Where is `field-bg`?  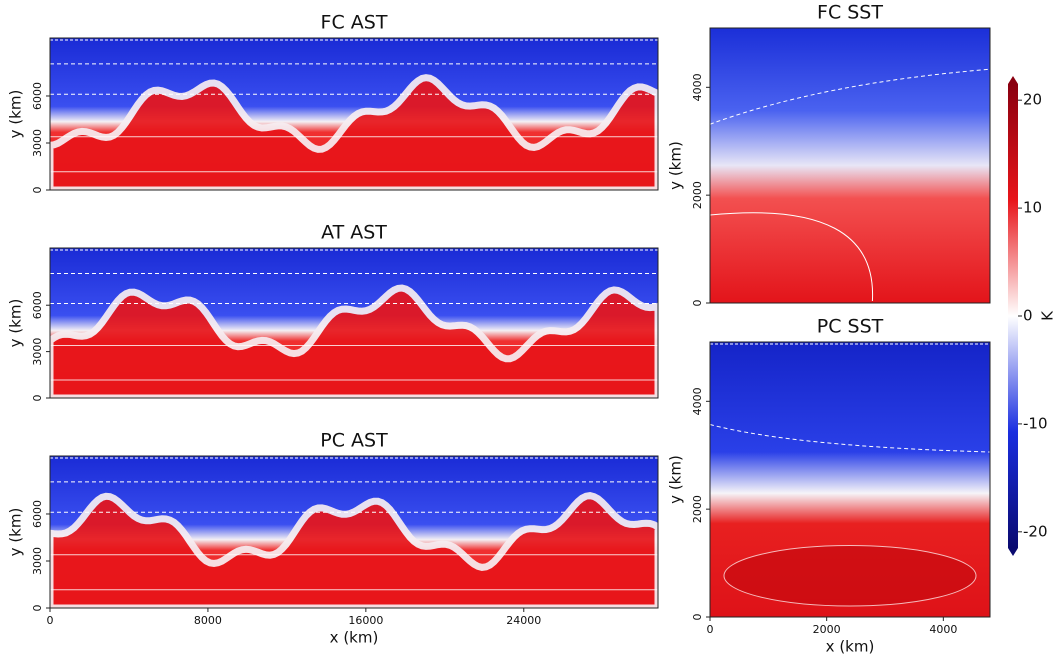 field-bg is located at coordinates (850, 165).